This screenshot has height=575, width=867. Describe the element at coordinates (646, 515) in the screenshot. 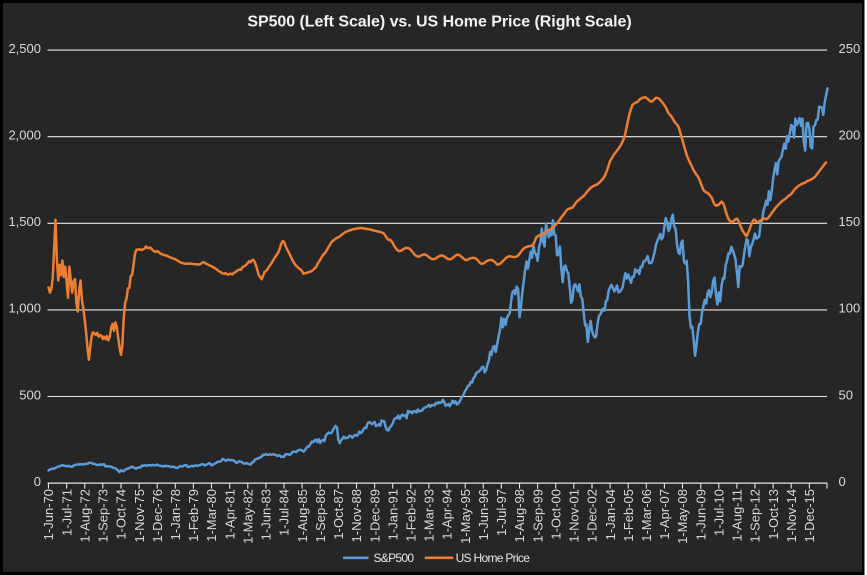

I see `svg-text: 1-Mar-06` at that location.